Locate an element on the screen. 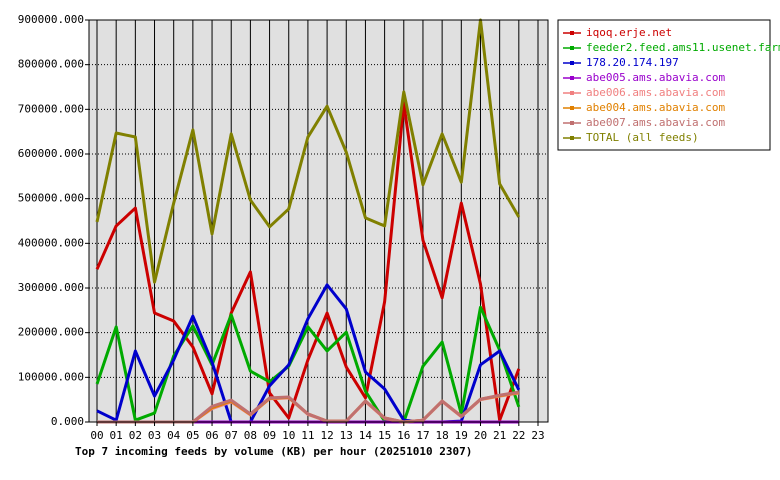  legend-label: abe005.ams.abavia.com is located at coordinates (655, 77).